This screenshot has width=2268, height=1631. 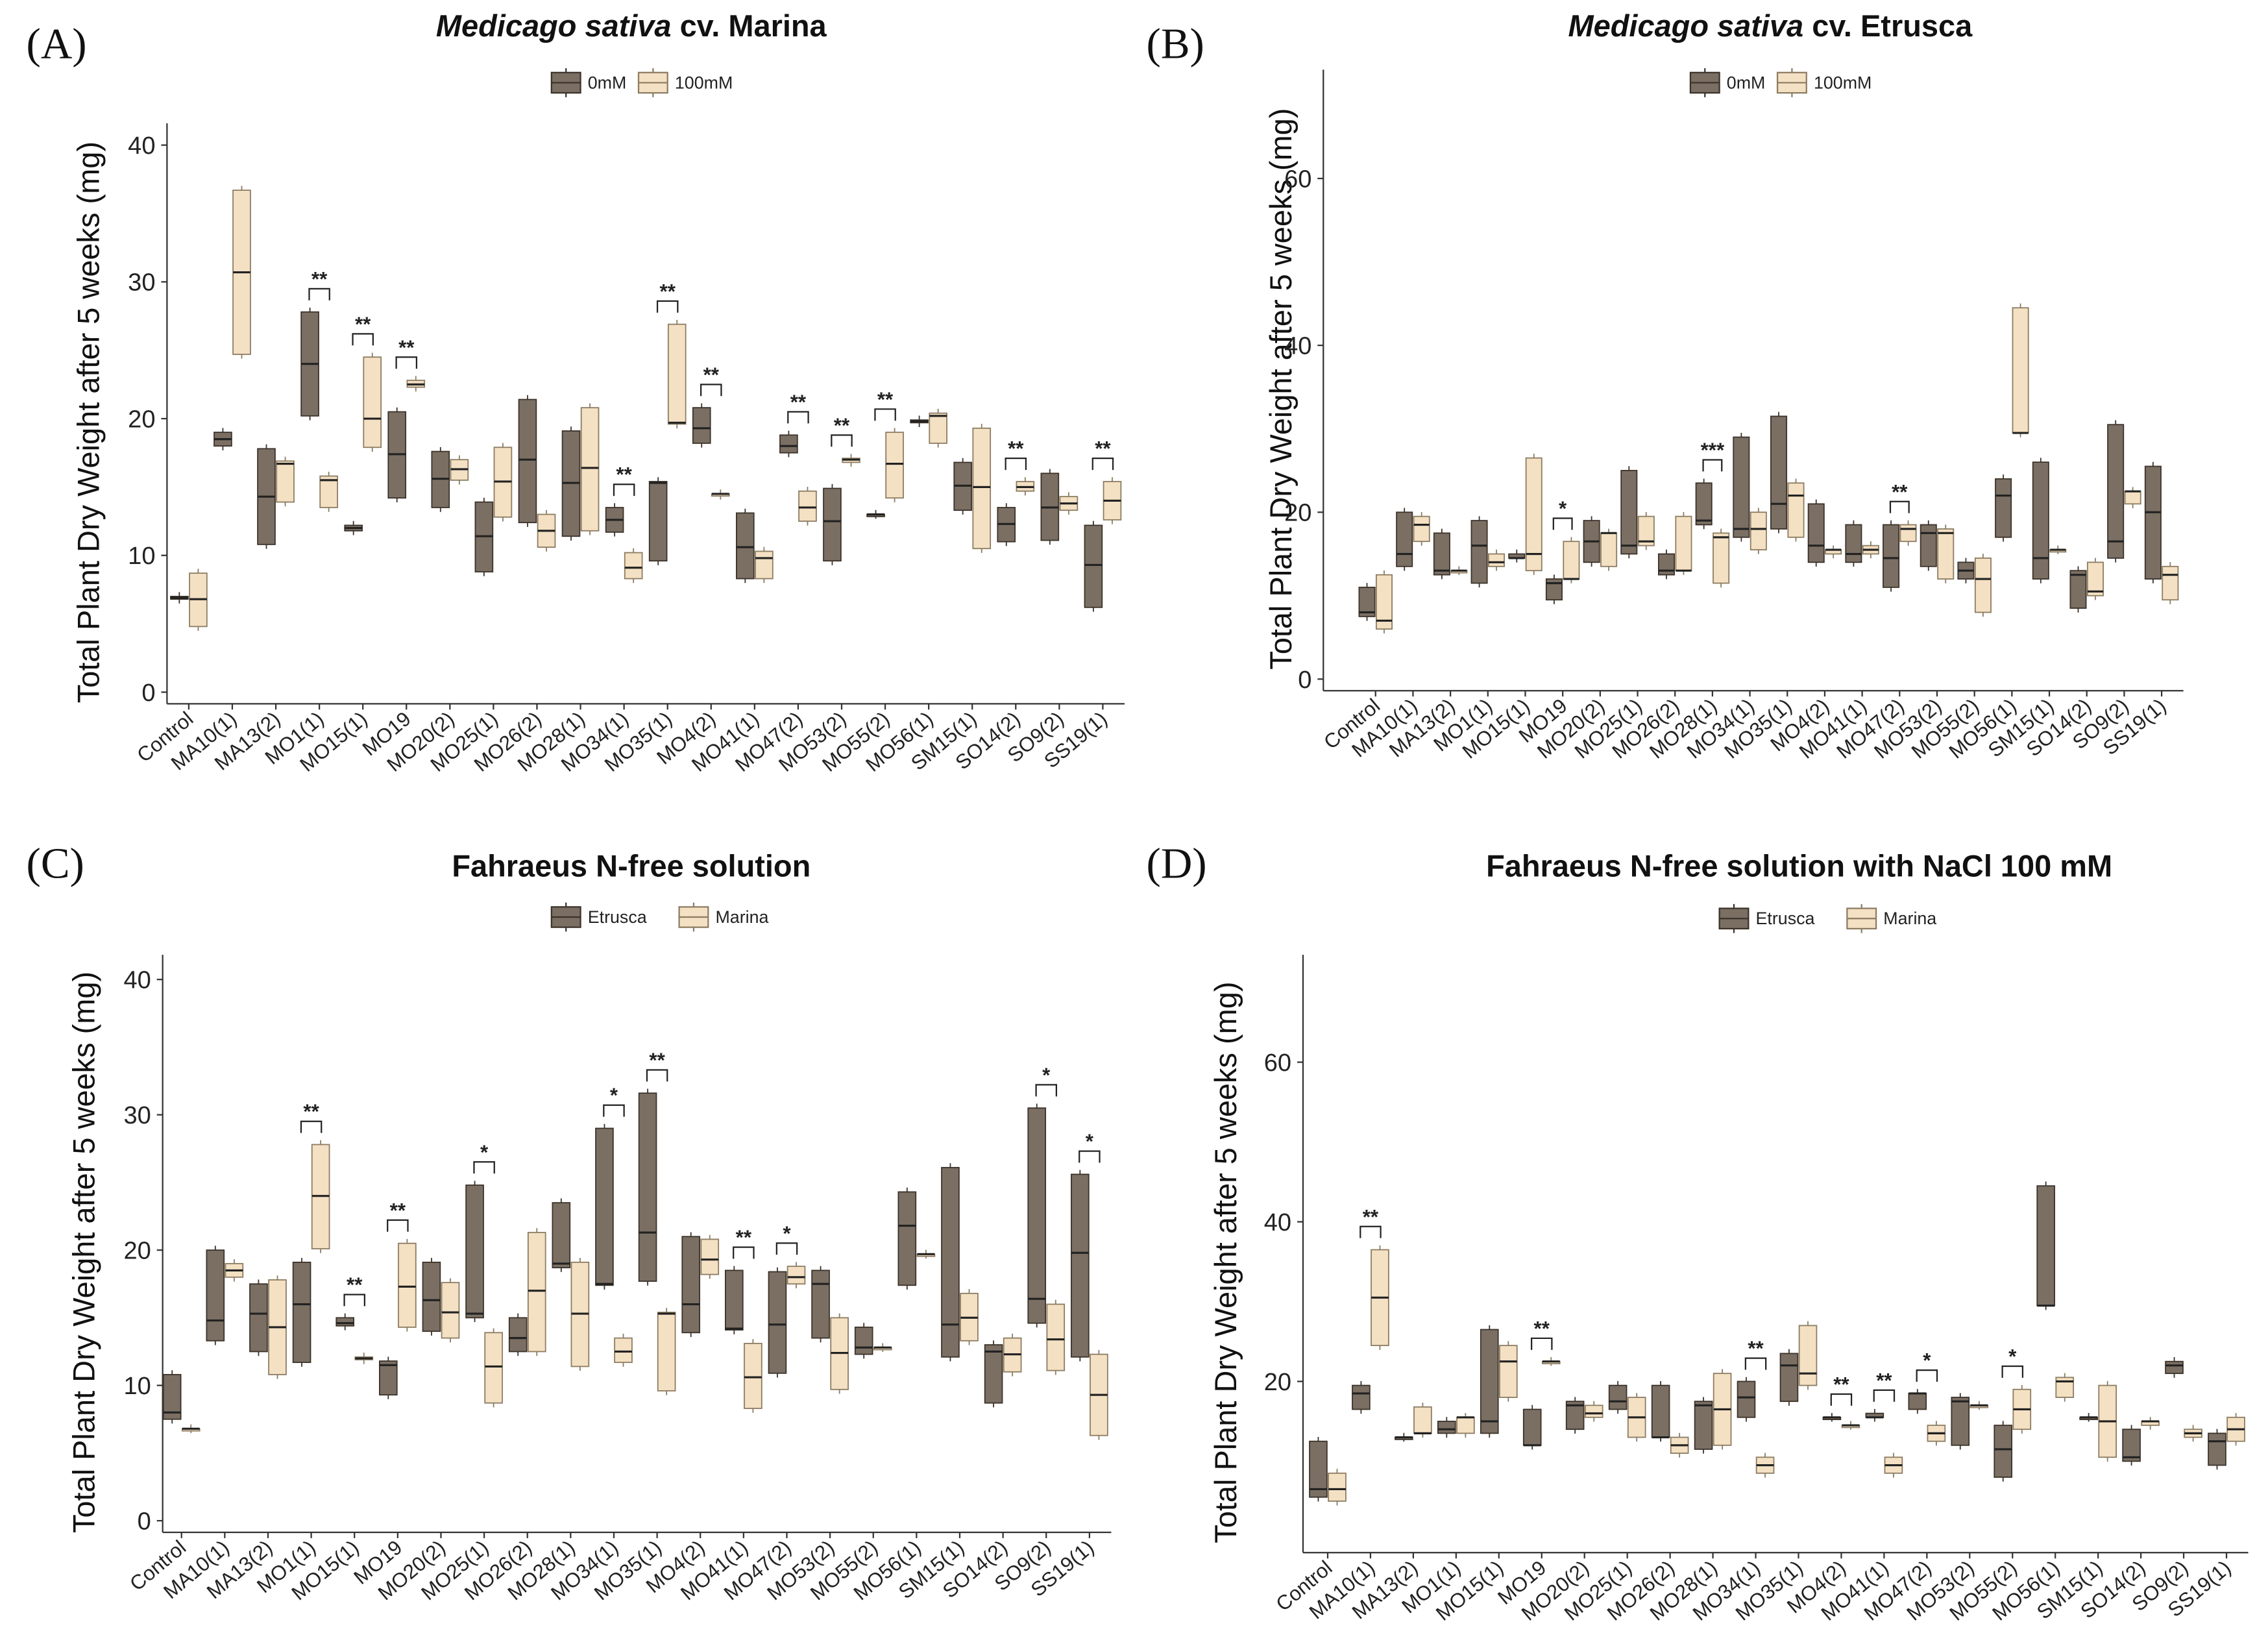 What do you see at coordinates (431, 1297) in the screenshot?
I see `box-Etrusca-MO20(2)` at bounding box center [431, 1297].